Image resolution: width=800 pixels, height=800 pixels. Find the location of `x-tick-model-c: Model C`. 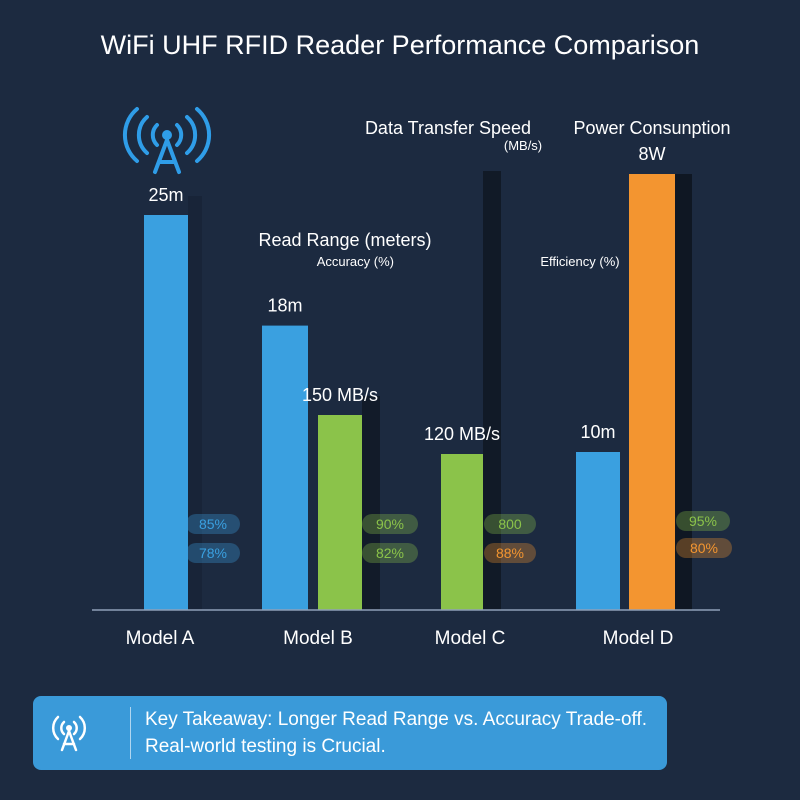

x-tick-model-c: Model C is located at coordinates (470, 638).